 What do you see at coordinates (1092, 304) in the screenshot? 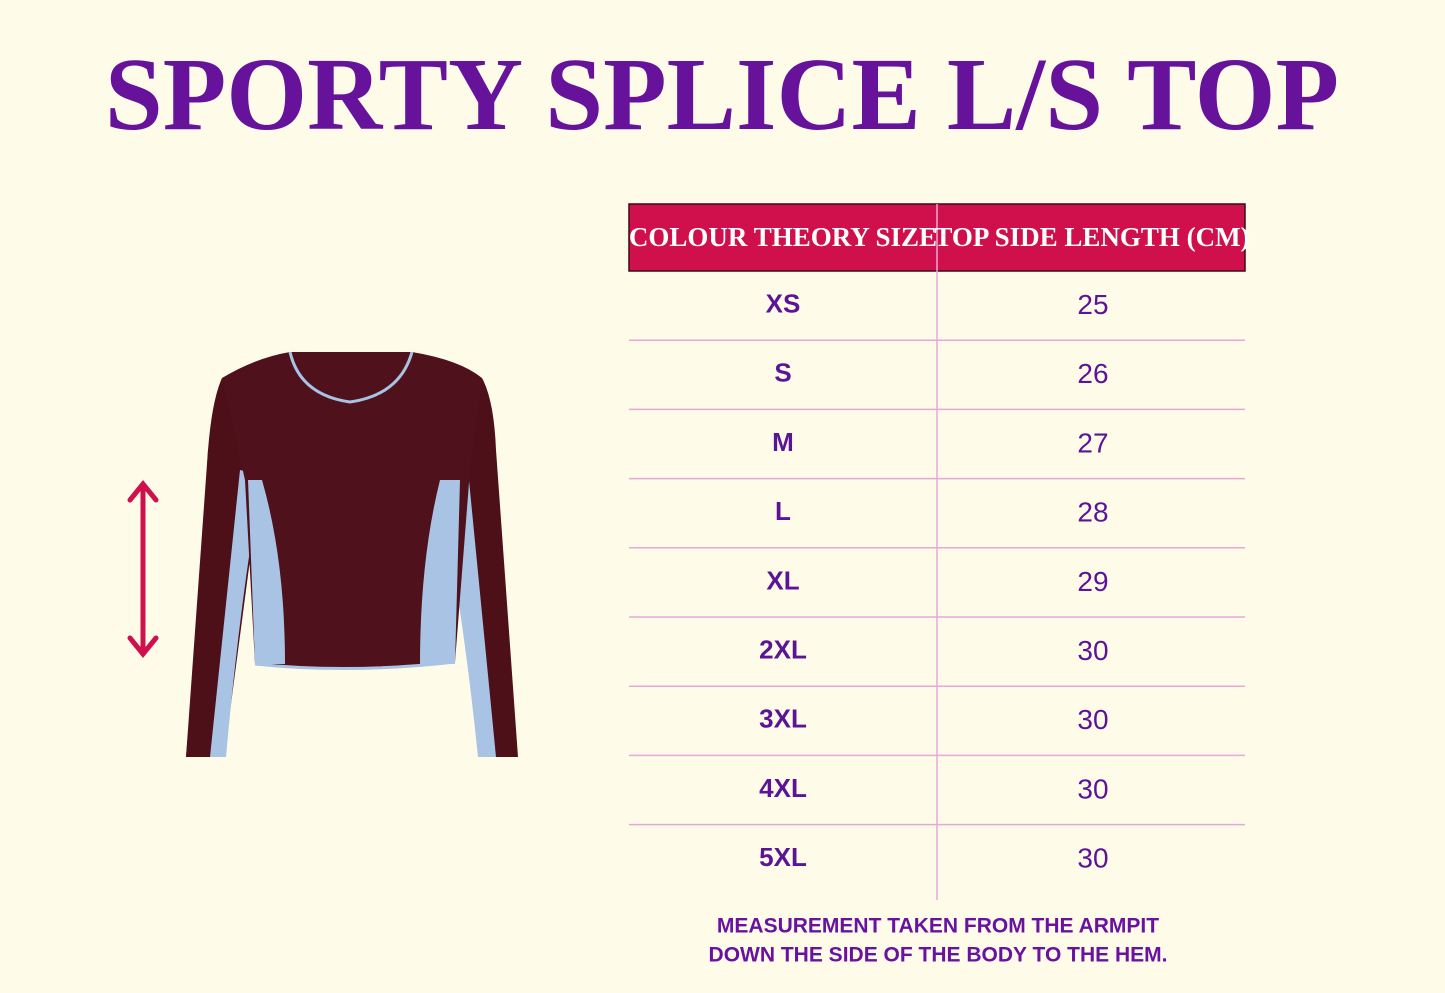
I see `length-cell: 25` at bounding box center [1092, 304].